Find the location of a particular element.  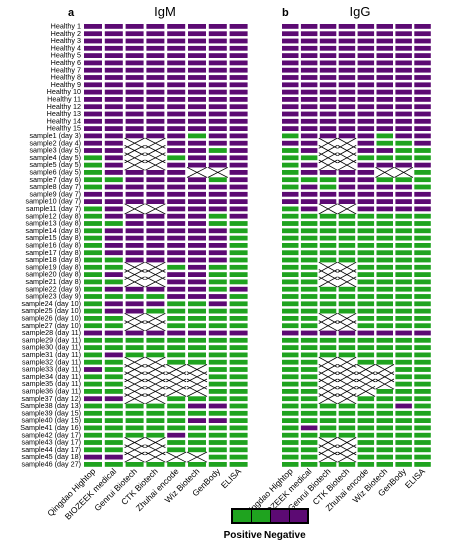

row-label: sample30 (day 11) is located at coordinates (51, 347).